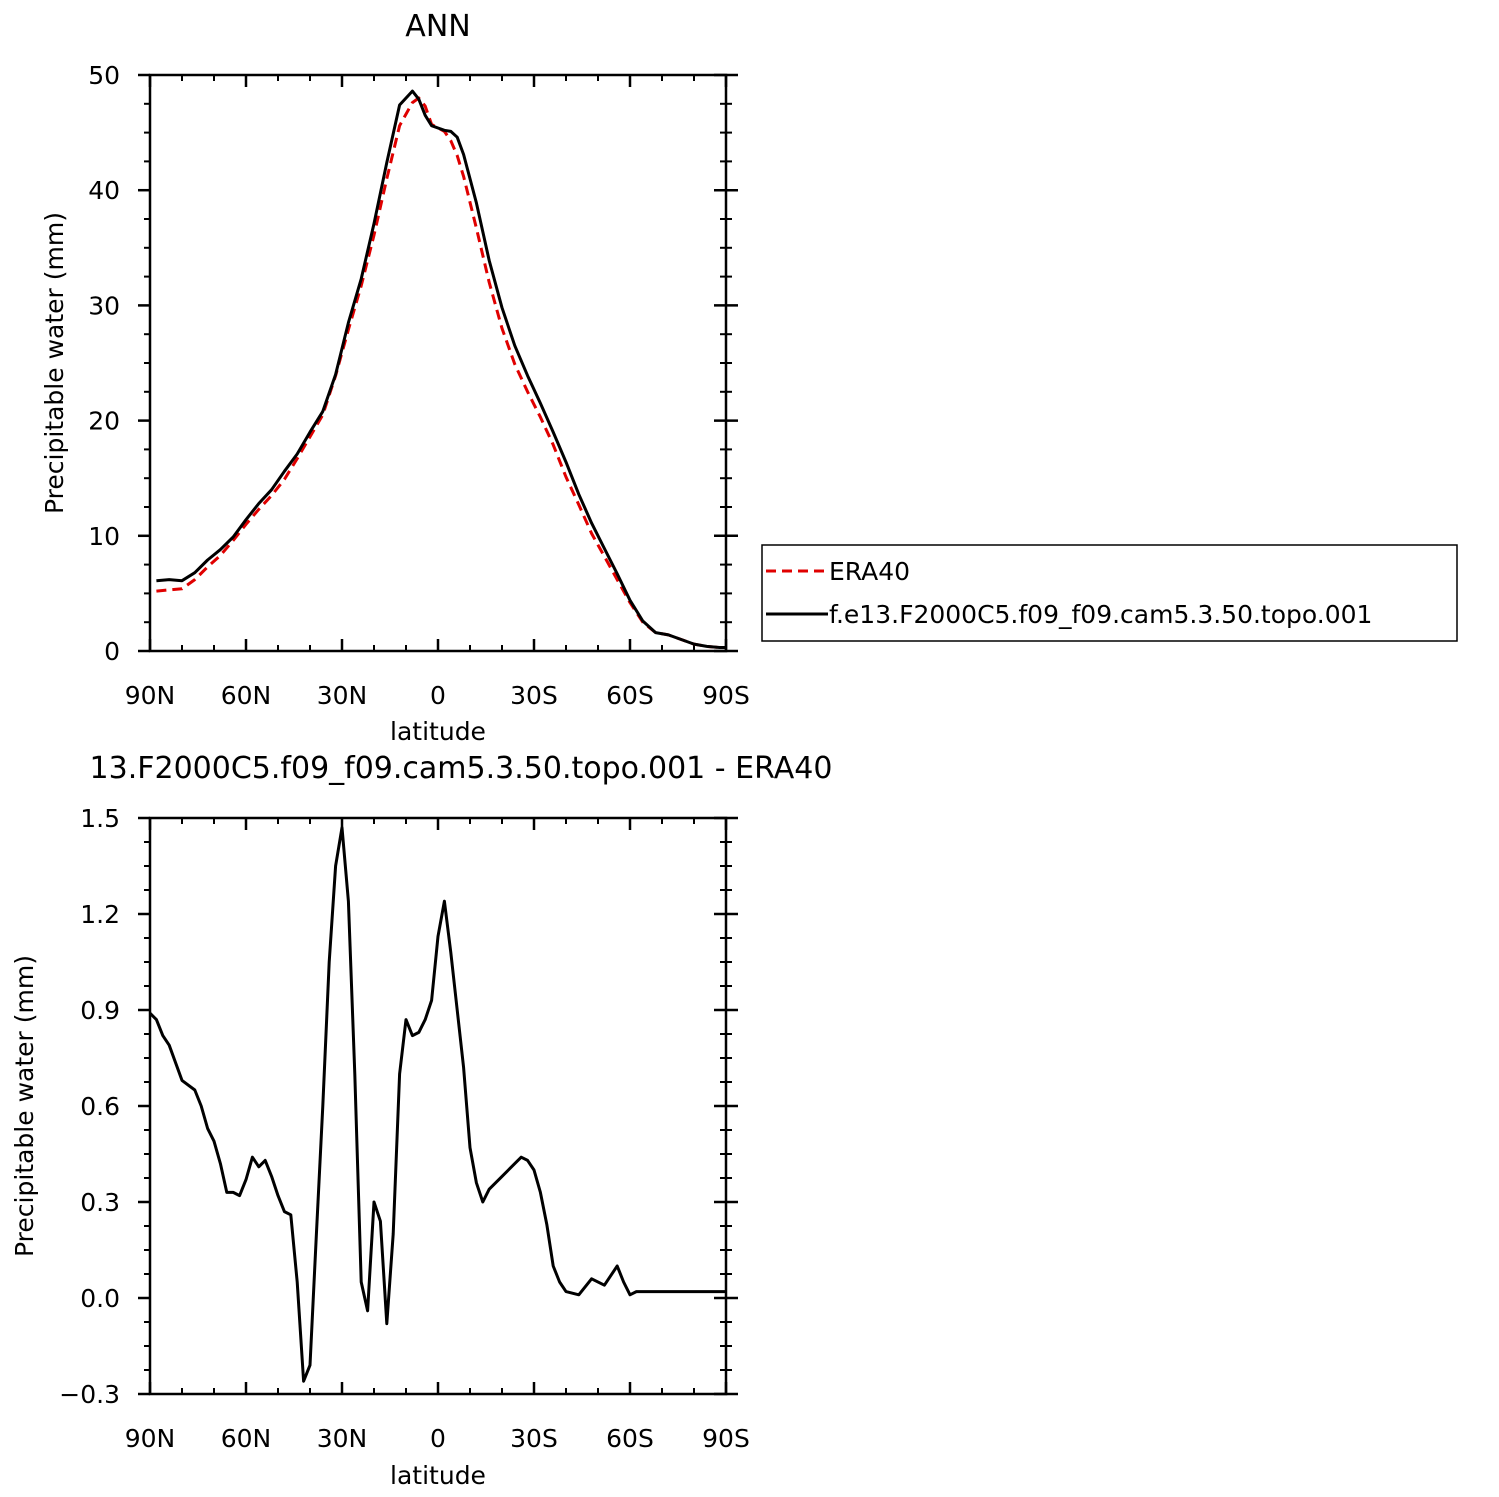 The height and width of the screenshot is (1497, 1499). I want to click on y-tick-labels: 0 10 20 30 40 50, so click(104, 363).